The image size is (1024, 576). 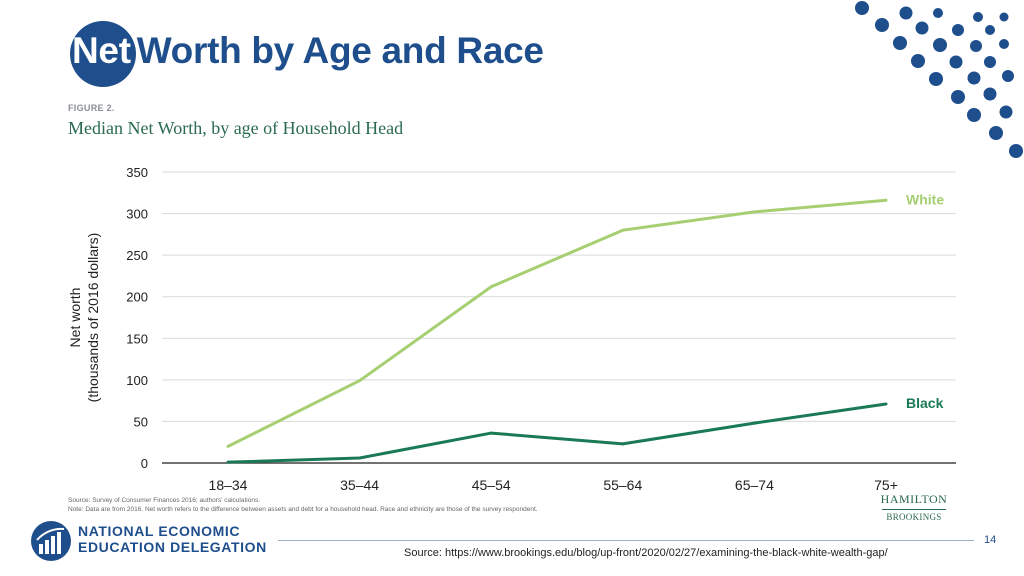 I want to click on org-name-line1: NATIONAL ECONOMIC, so click(x=159, y=531).